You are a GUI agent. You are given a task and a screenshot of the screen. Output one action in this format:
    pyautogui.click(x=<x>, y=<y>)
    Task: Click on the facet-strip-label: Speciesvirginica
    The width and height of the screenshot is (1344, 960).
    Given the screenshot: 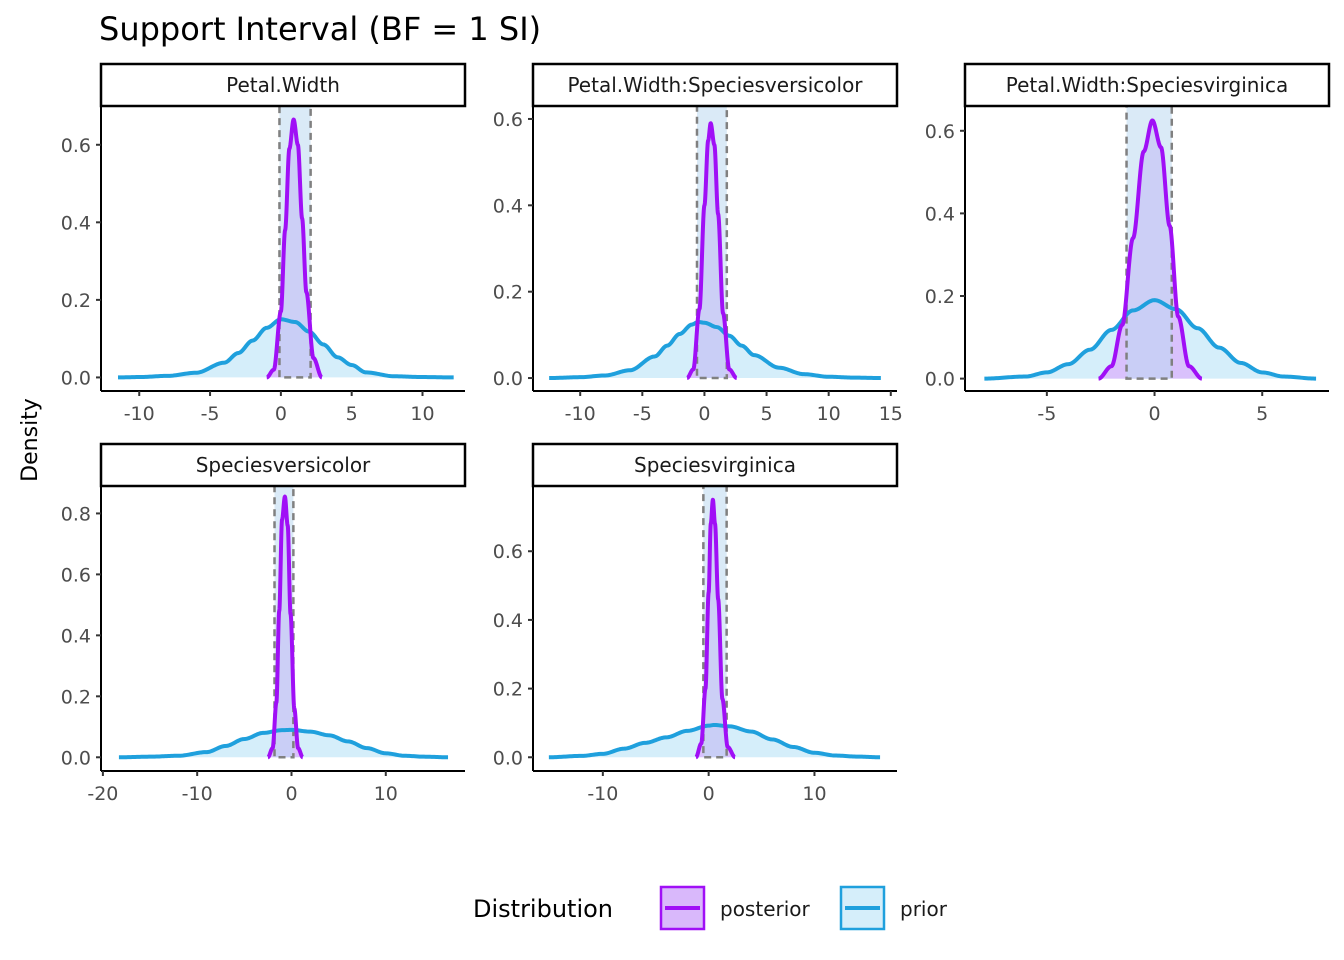 What is the action you would take?
    pyautogui.click(x=715, y=465)
    